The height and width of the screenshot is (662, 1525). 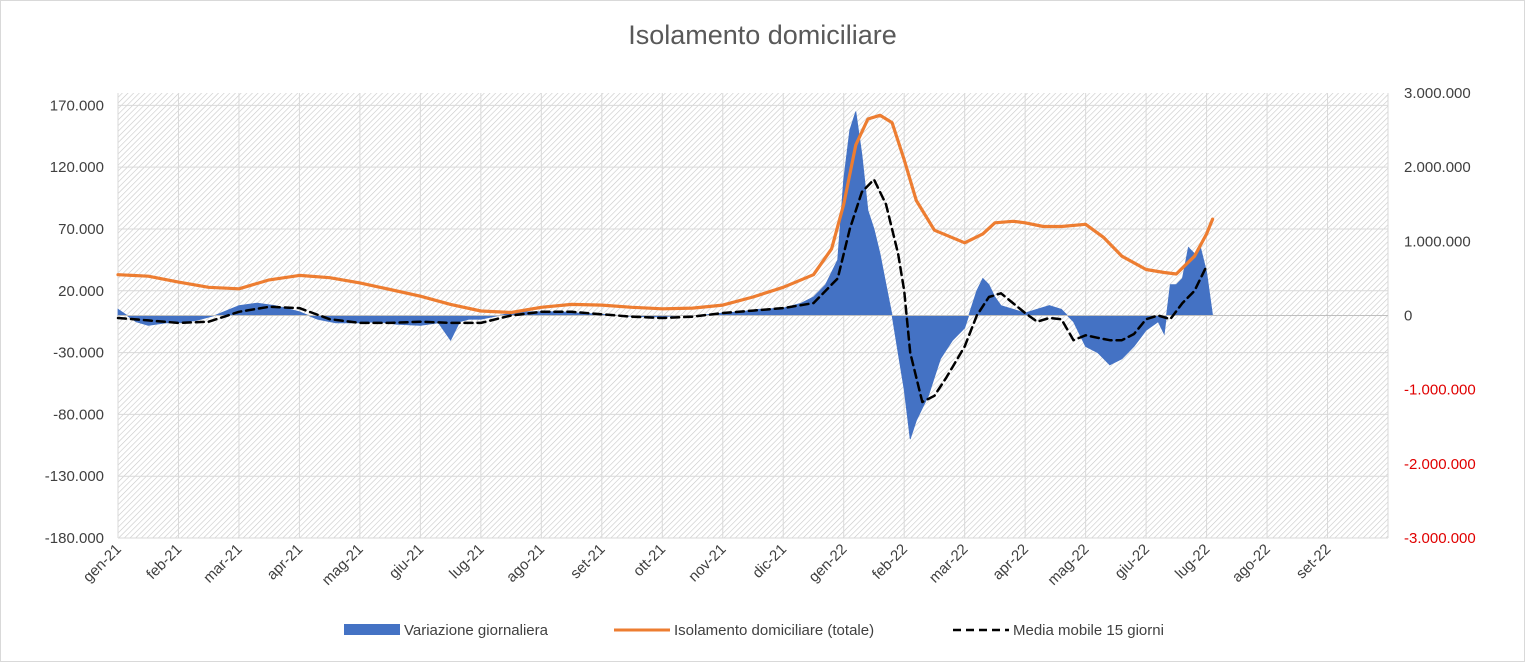 What do you see at coordinates (407, 562) in the screenshot?
I see `x-tick-label: giu-21` at bounding box center [407, 562].